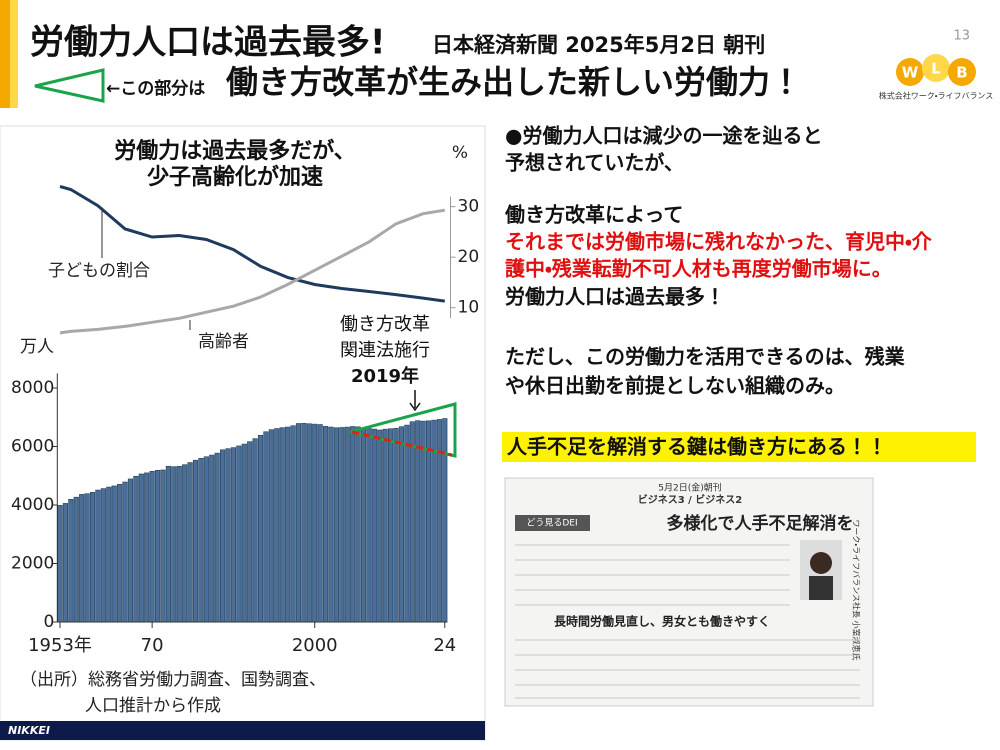 The image size is (1000, 750). Describe the element at coordinates (961, 36) in the screenshot. I see `page-number: 13` at that location.